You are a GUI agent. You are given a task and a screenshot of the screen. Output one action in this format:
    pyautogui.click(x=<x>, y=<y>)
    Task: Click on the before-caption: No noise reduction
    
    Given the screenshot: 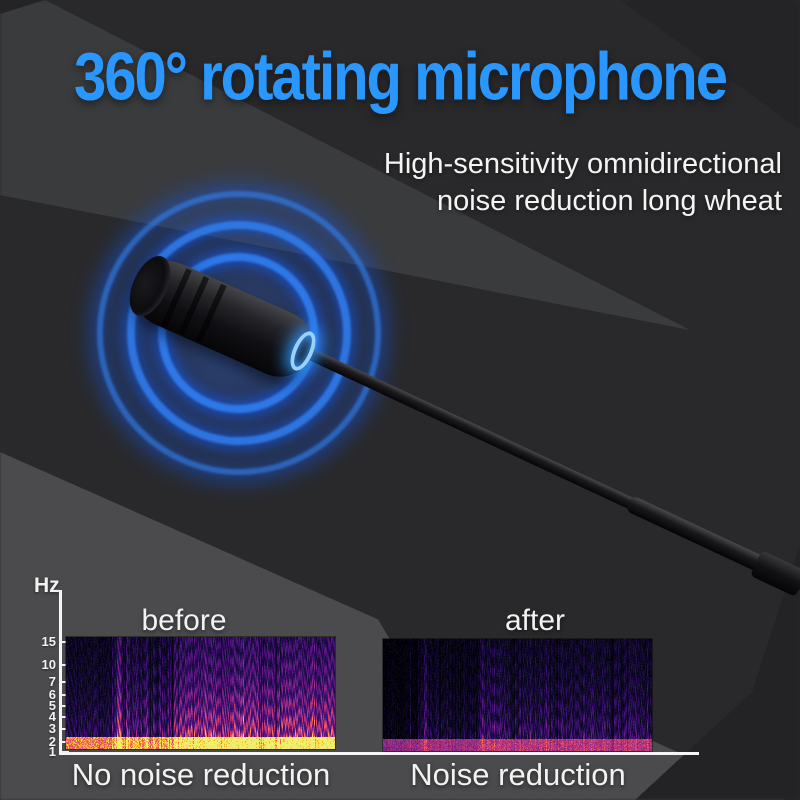 What is the action you would take?
    pyautogui.click(x=201, y=774)
    